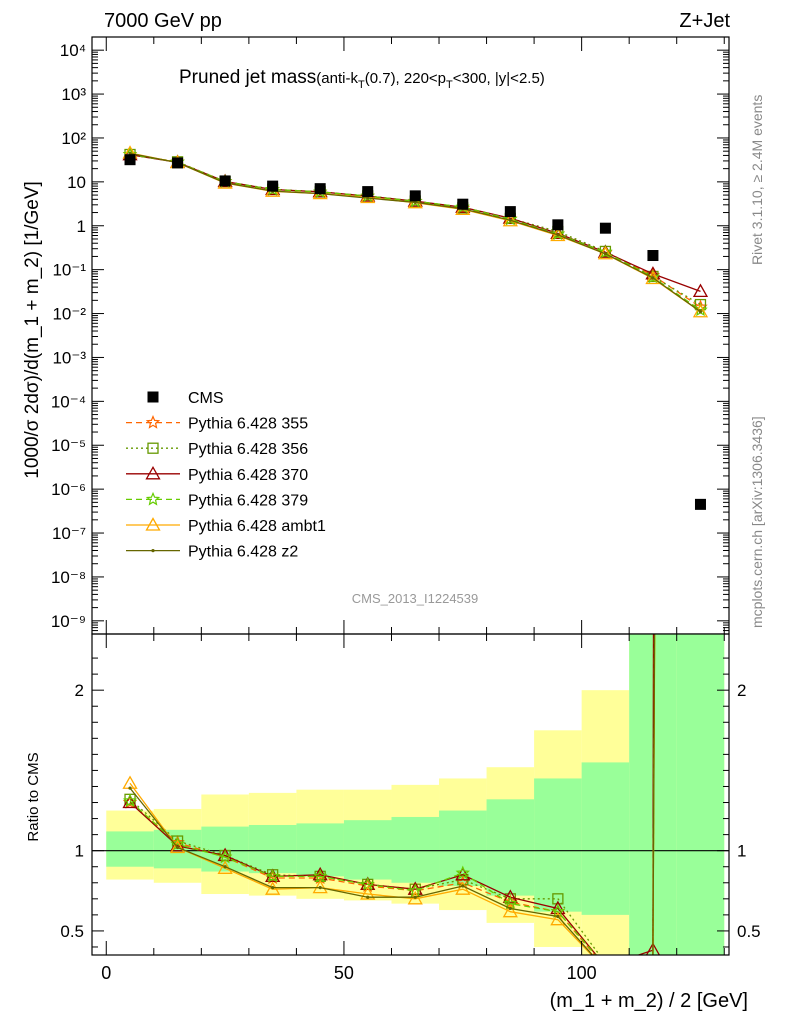  Describe the element at coordinates (68, 577) in the screenshot. I see `y-tick-label: 10⁻⁸` at that location.